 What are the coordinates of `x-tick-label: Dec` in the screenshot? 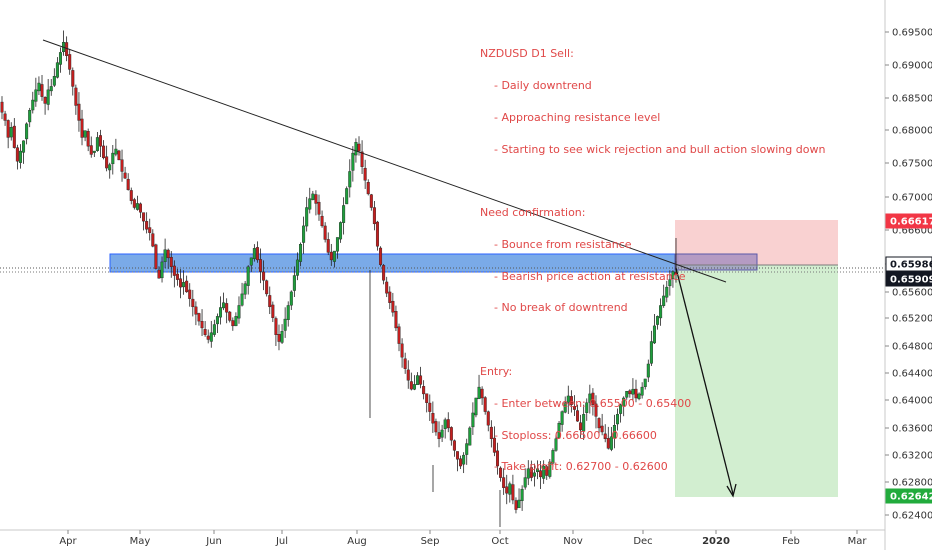 It's located at (642, 541).